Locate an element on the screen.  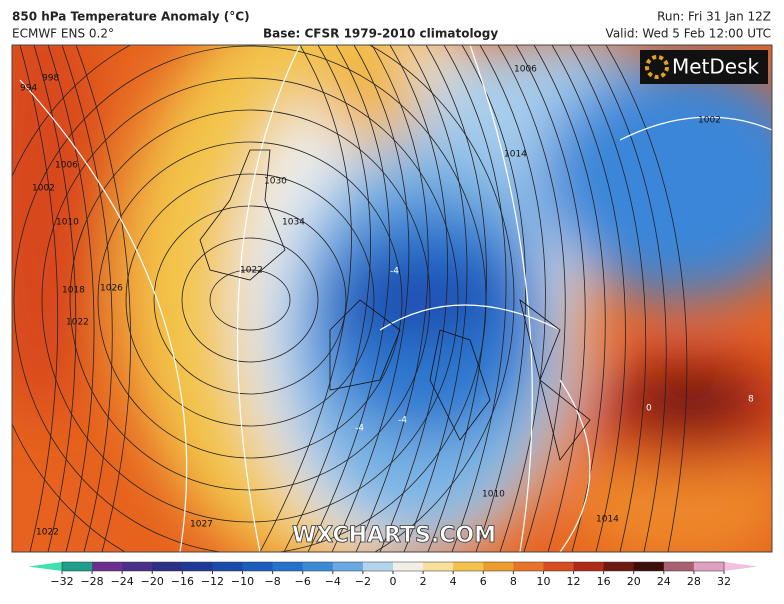
colorbar-label: −8 is located at coordinates (273, 581).